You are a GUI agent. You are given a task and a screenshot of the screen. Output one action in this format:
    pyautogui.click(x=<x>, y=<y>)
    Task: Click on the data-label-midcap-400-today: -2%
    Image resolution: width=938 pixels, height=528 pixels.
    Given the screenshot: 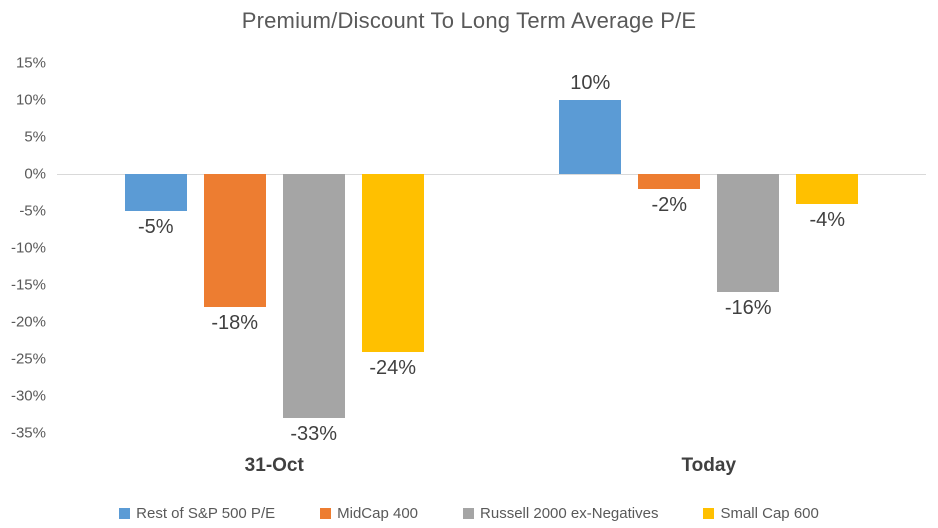 What is the action you would take?
    pyautogui.click(x=669, y=204)
    